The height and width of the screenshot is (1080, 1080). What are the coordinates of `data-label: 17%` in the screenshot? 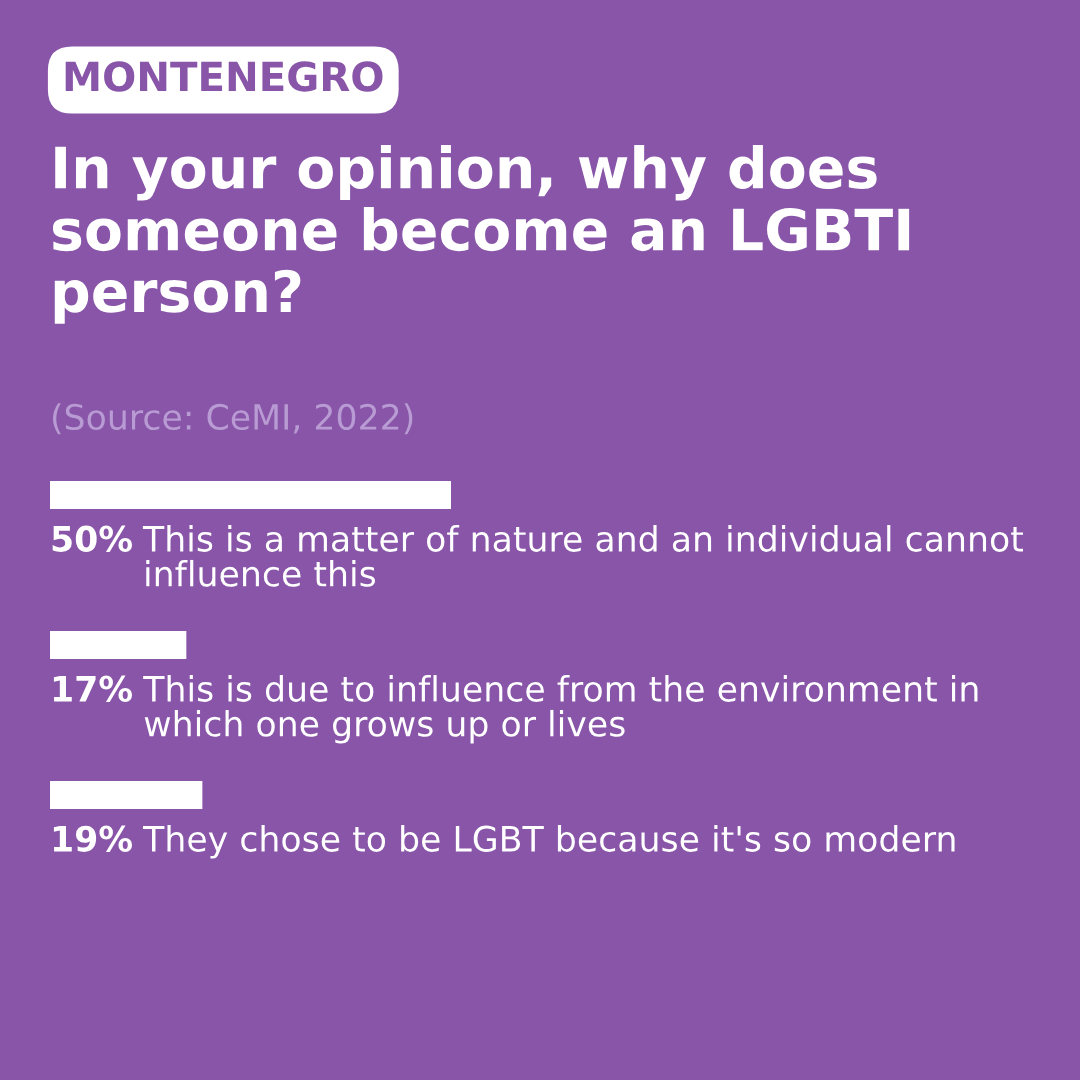 It's located at (93, 688).